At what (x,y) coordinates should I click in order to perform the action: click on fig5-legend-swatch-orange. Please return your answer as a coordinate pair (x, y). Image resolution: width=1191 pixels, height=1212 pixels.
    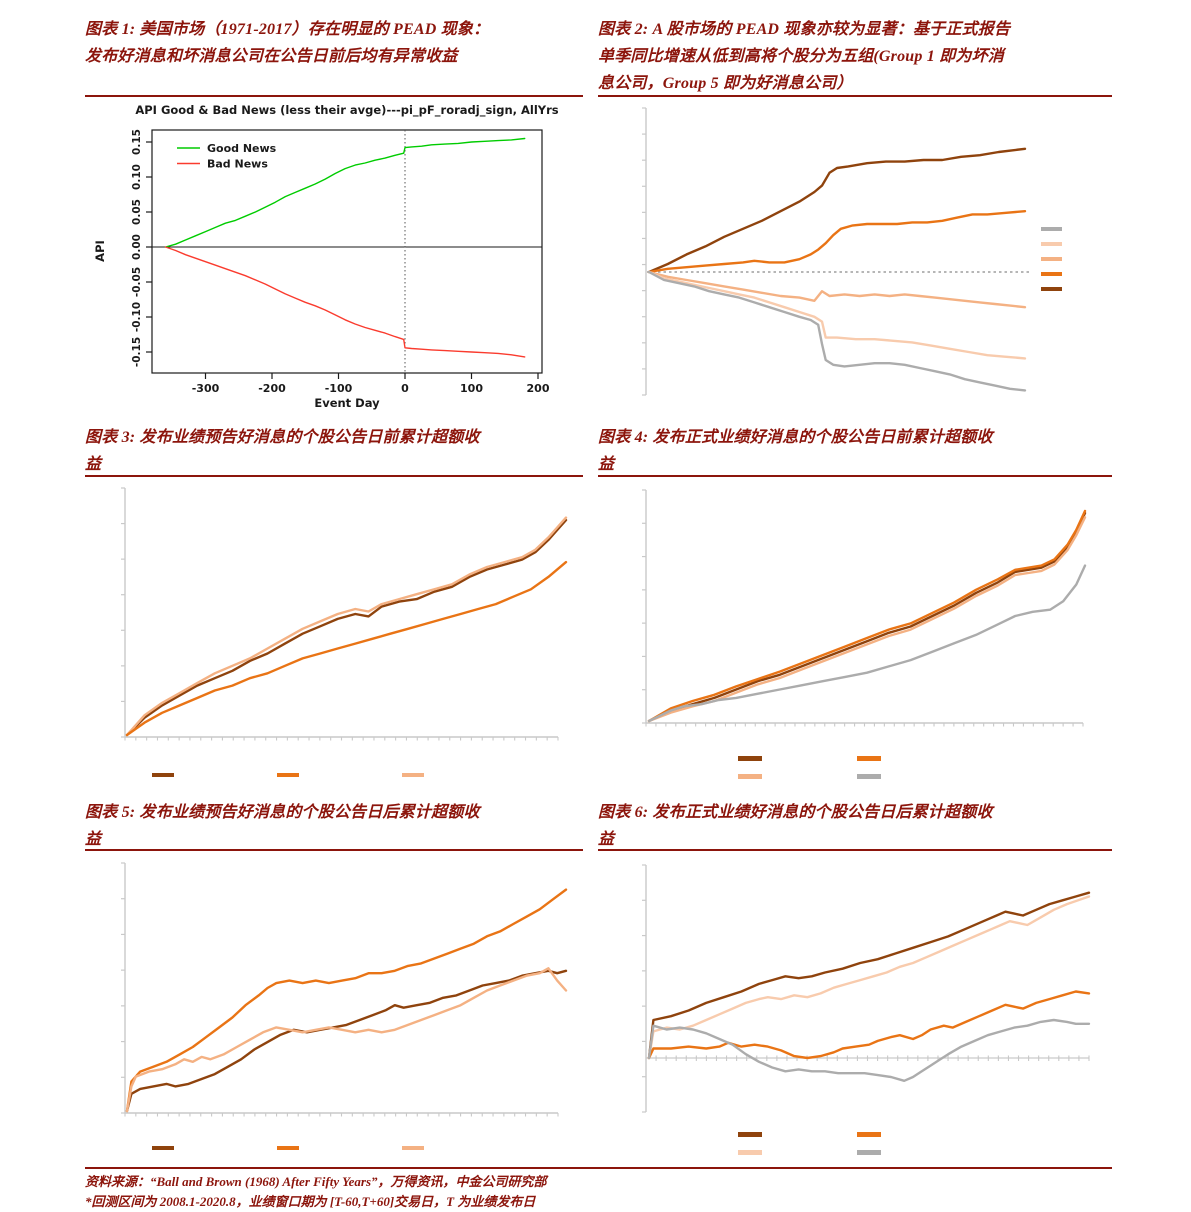
    Looking at the image, I should click on (288, 1148).